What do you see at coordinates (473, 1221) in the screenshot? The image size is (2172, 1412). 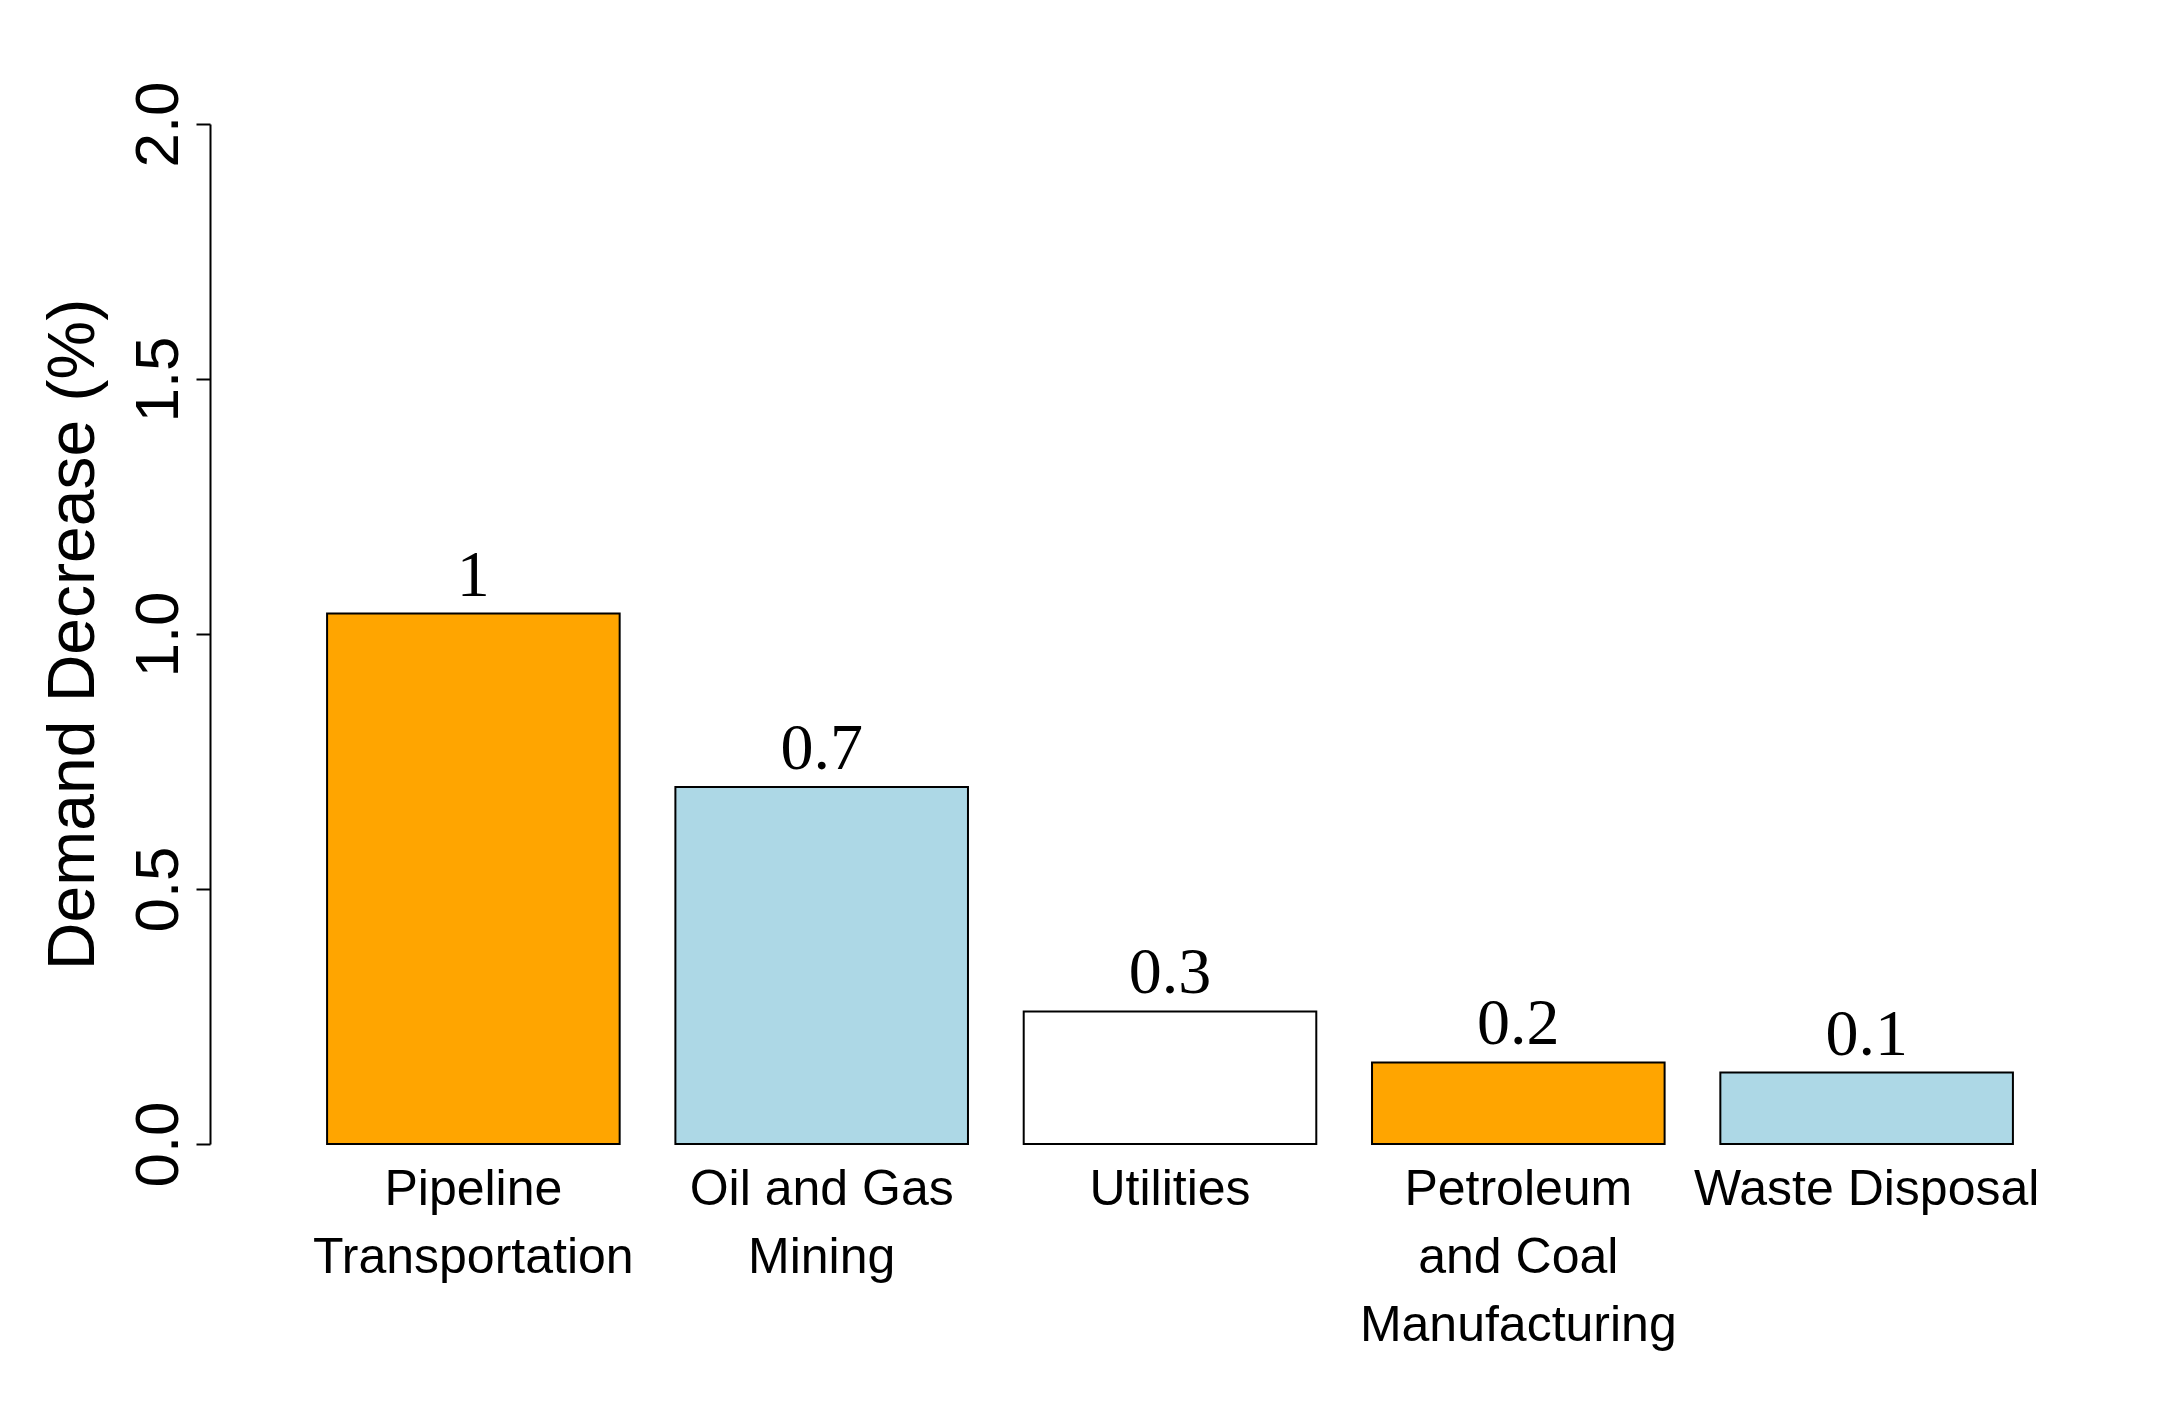 I see `x-tick-label: Pipeline Transportation` at bounding box center [473, 1221].